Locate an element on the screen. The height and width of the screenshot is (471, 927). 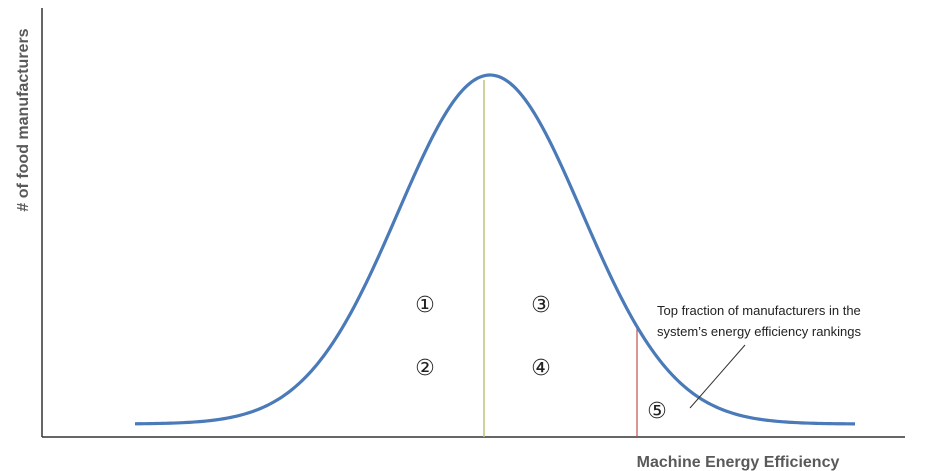
region-label: ③ is located at coordinates (541, 305).